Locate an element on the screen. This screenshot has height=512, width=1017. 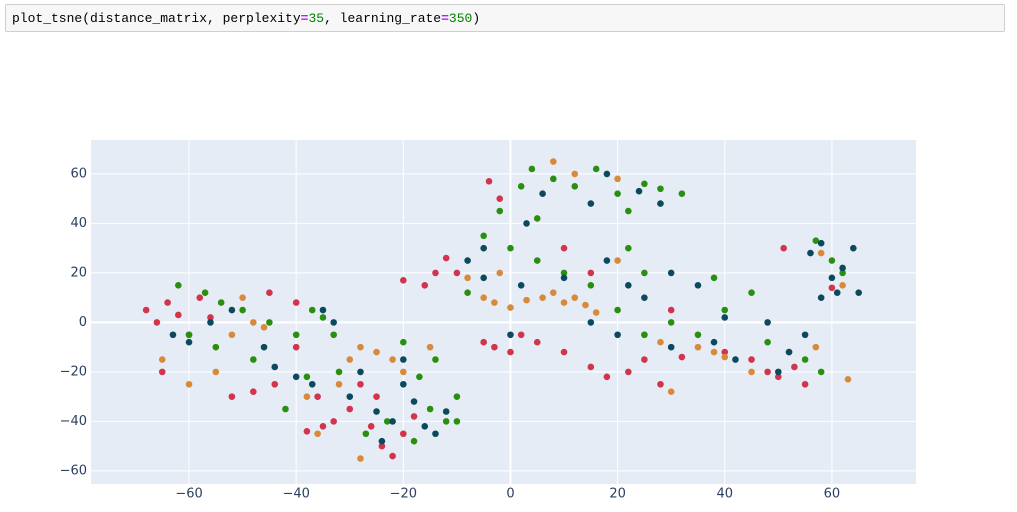
x-tick-label: 0 is located at coordinates (510, 494).